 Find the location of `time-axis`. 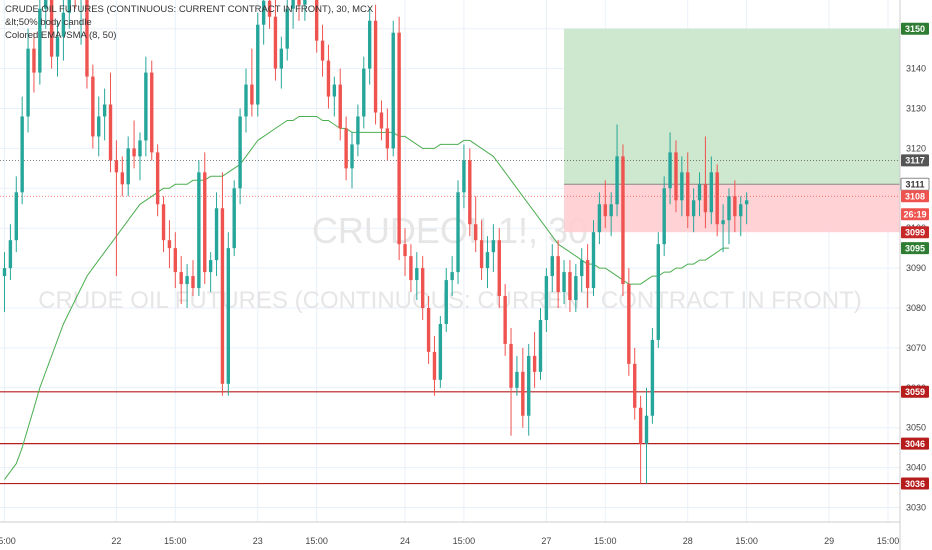

time-axis is located at coordinates (450, 536).